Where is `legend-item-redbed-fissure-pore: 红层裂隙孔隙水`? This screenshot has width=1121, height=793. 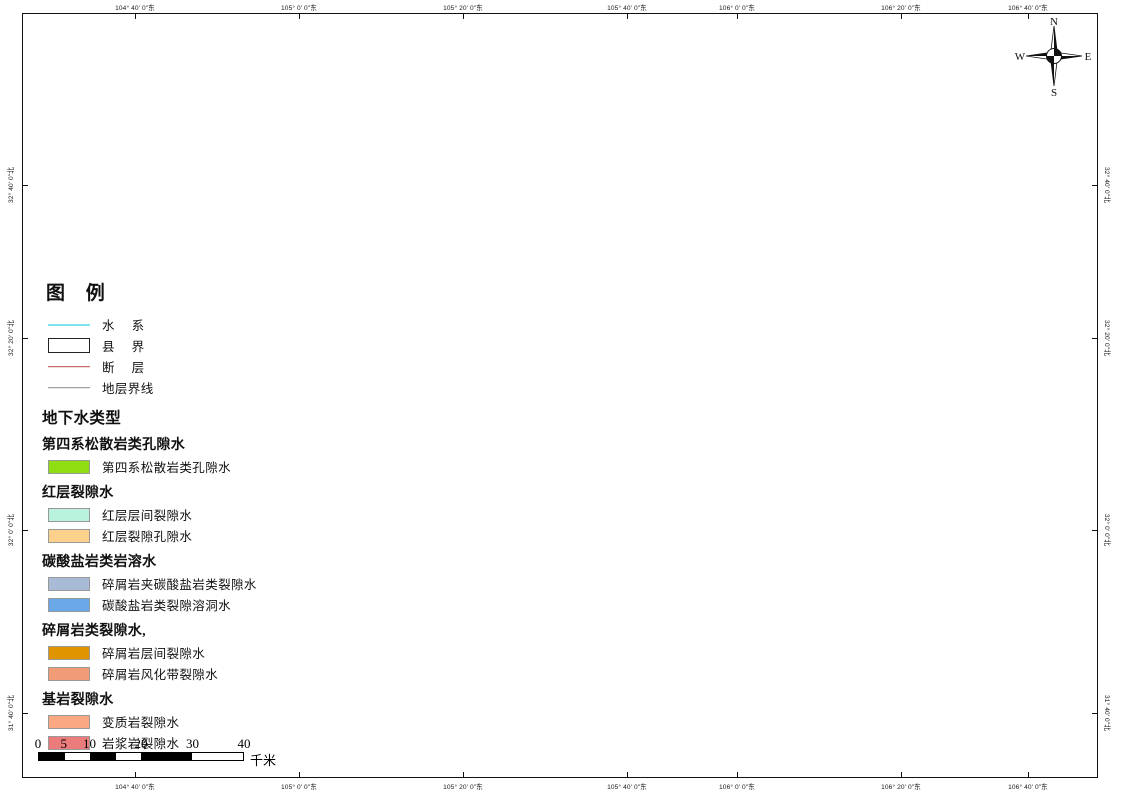
legend-item-redbed-fissure-pore: 红层裂隙孔隙水 is located at coordinates (157, 535).